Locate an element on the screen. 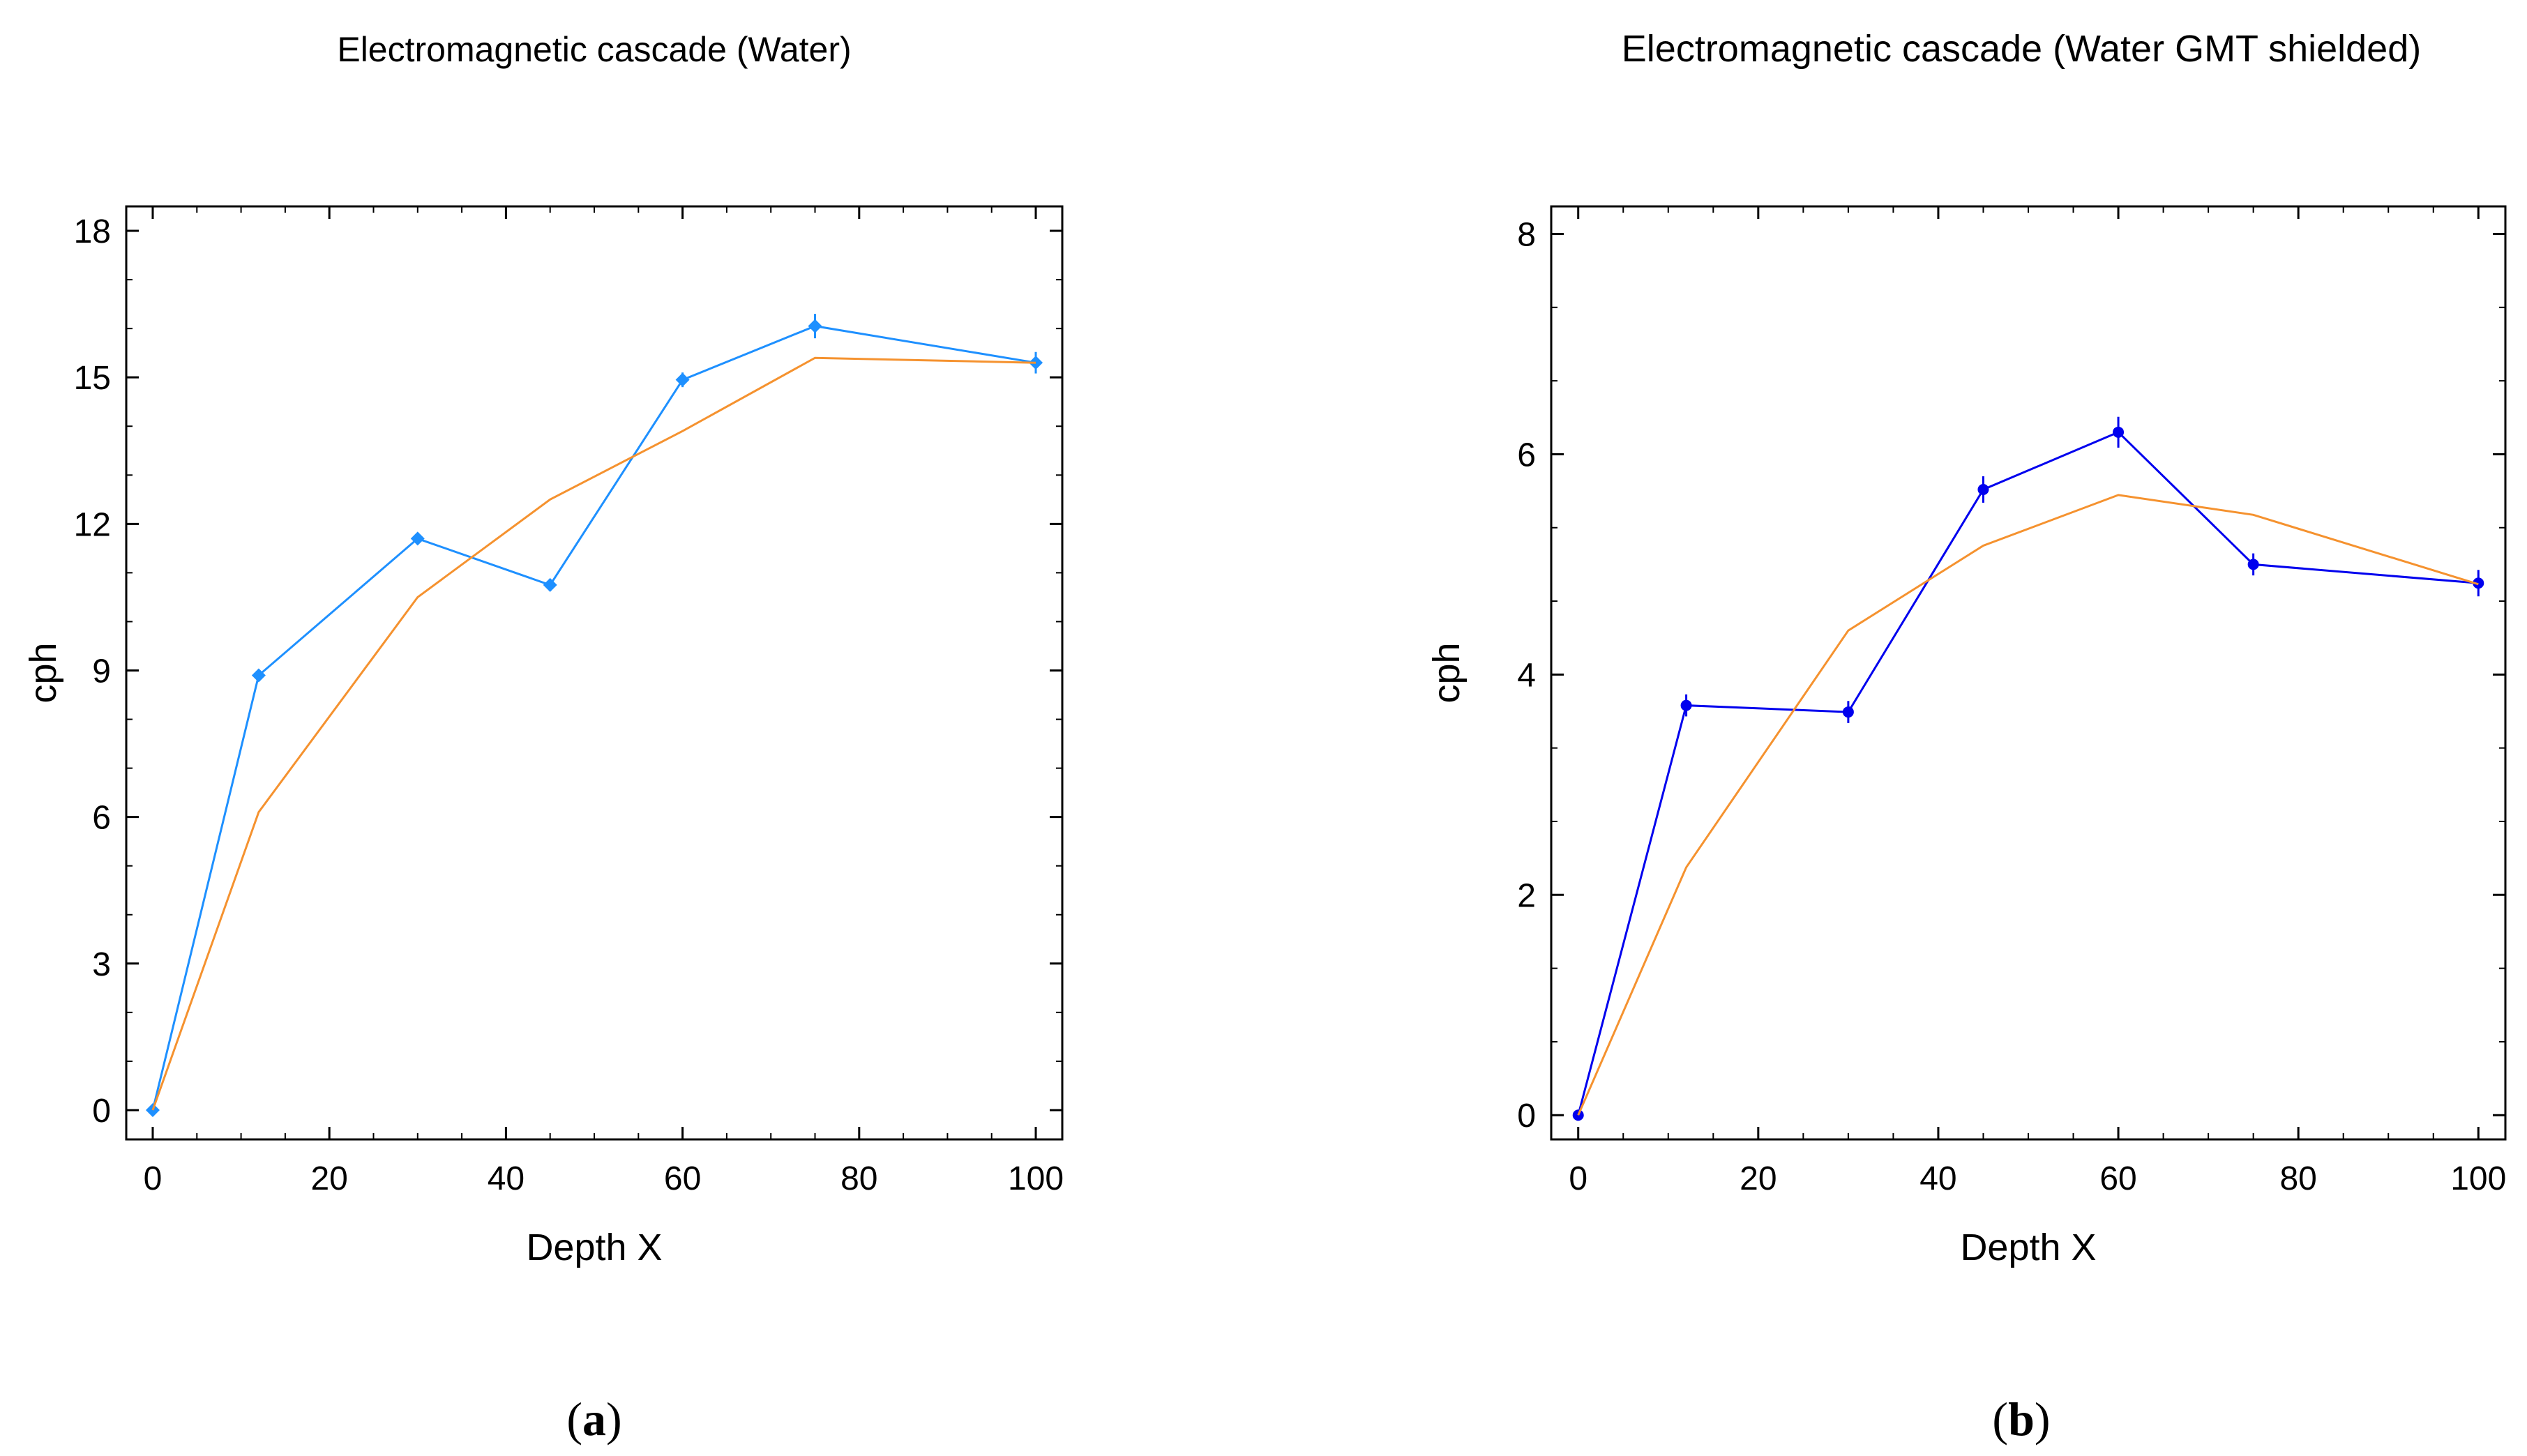 This screenshot has height=1456, width=2527. panel-label: (a) is located at coordinates (593, 1419).